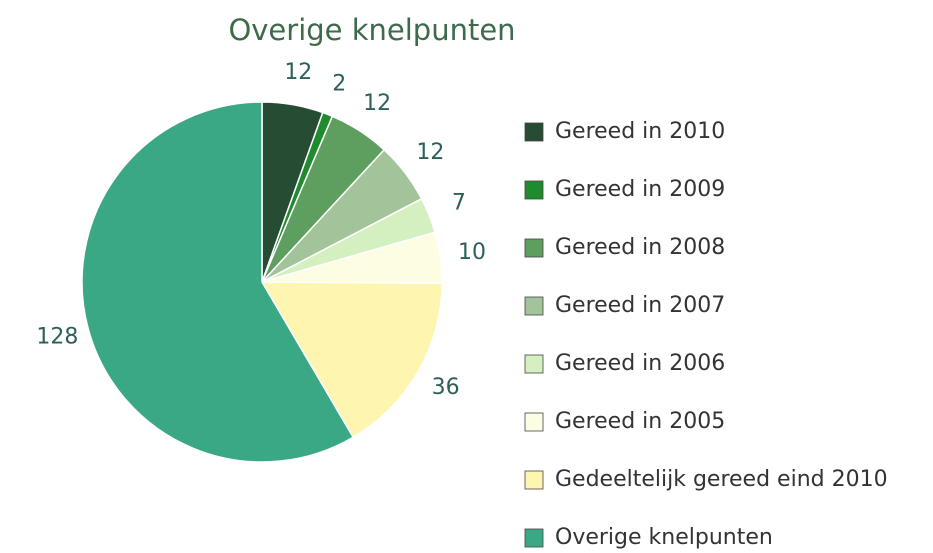 Image resolution: width=933 pixels, height=553 pixels. Describe the element at coordinates (640, 305) in the screenshot. I see `legend-label: Gereed in 2007` at that location.